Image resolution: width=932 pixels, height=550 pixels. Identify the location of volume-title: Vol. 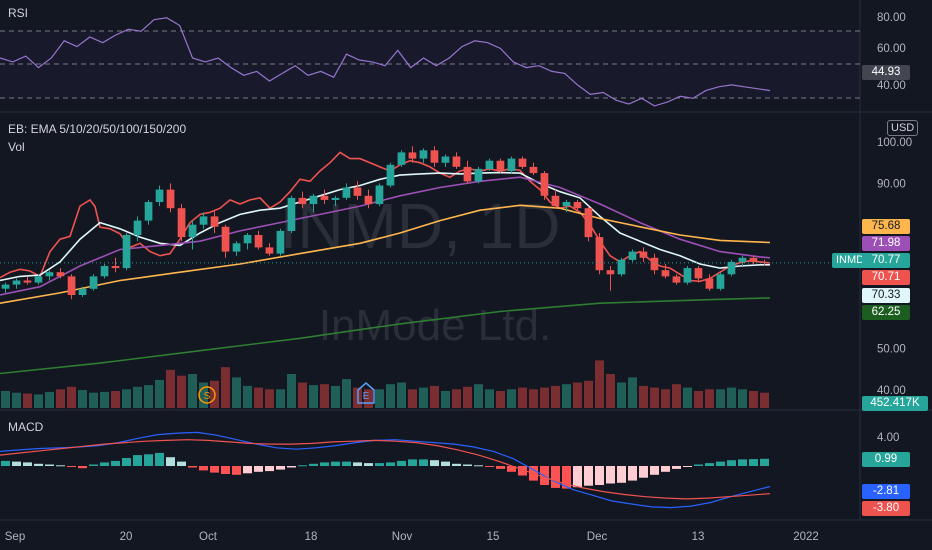
(16, 147).